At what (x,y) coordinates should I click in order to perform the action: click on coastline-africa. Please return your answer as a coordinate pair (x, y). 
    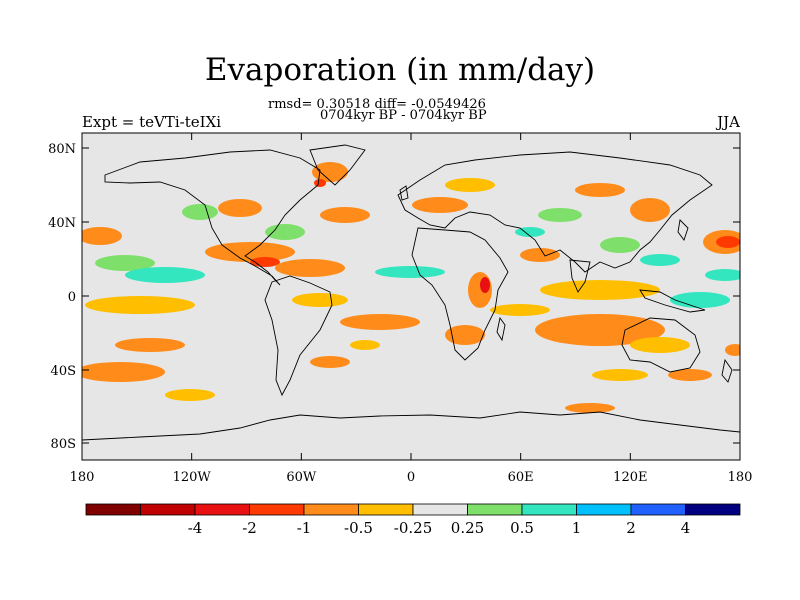
    Looking at the image, I should click on (460, 294).